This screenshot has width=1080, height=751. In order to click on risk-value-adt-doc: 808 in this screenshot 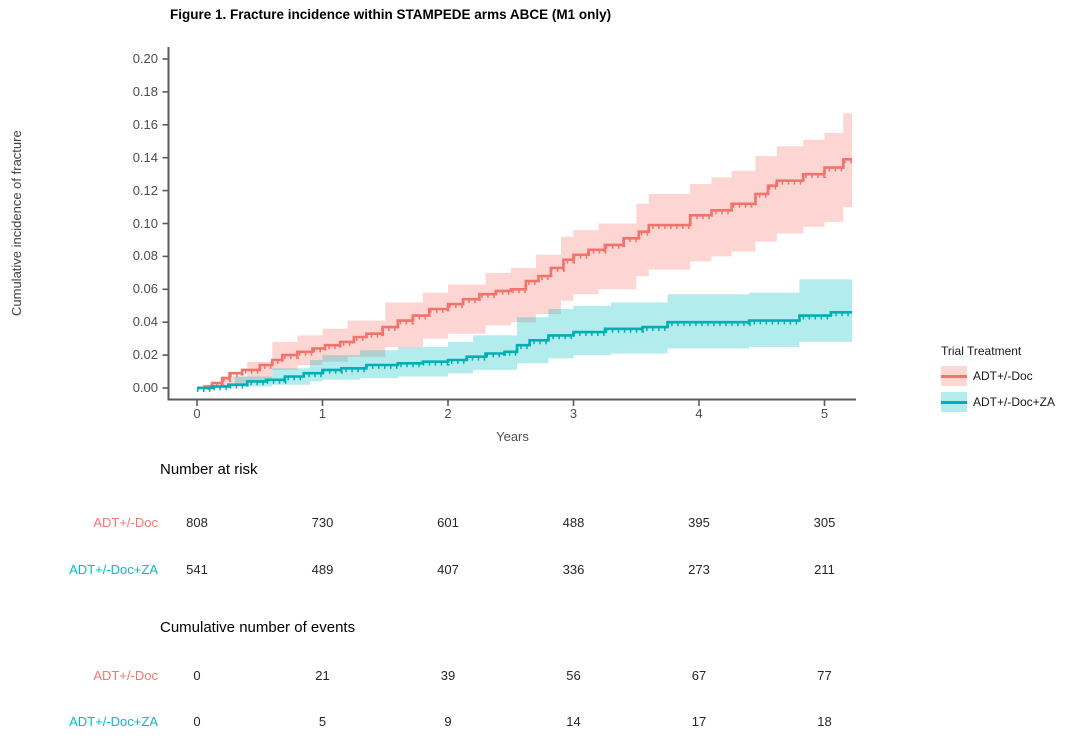, I will do `click(197, 522)`.